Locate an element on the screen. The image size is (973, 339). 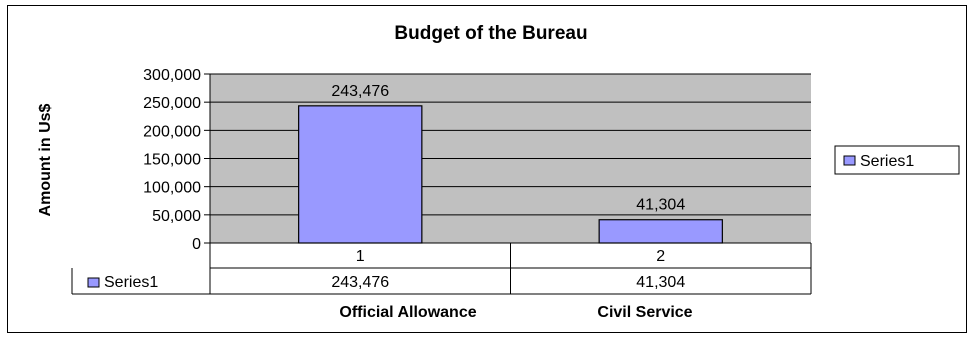
category-name: Official Allowance is located at coordinates (407, 312).